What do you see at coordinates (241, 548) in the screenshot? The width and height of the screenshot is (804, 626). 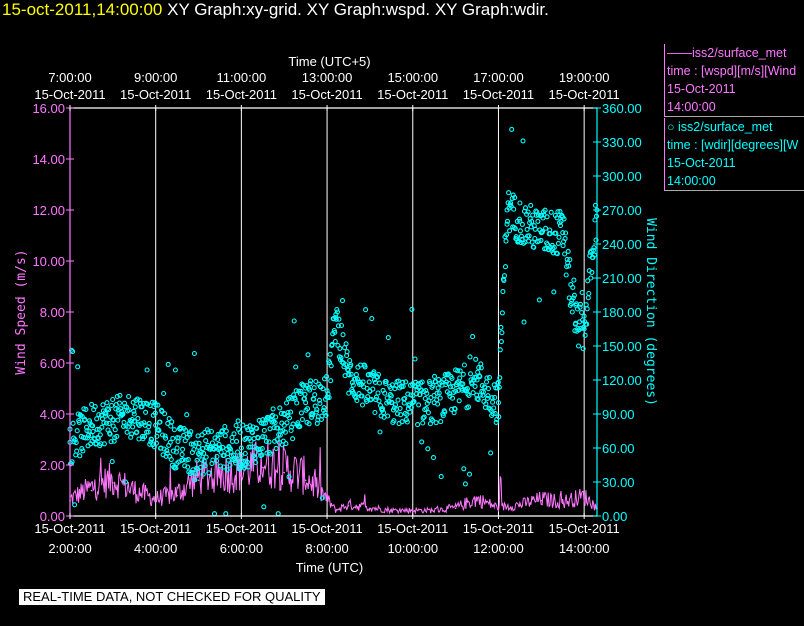 I see `bottom-tick-time: 6:00:00` at bounding box center [241, 548].